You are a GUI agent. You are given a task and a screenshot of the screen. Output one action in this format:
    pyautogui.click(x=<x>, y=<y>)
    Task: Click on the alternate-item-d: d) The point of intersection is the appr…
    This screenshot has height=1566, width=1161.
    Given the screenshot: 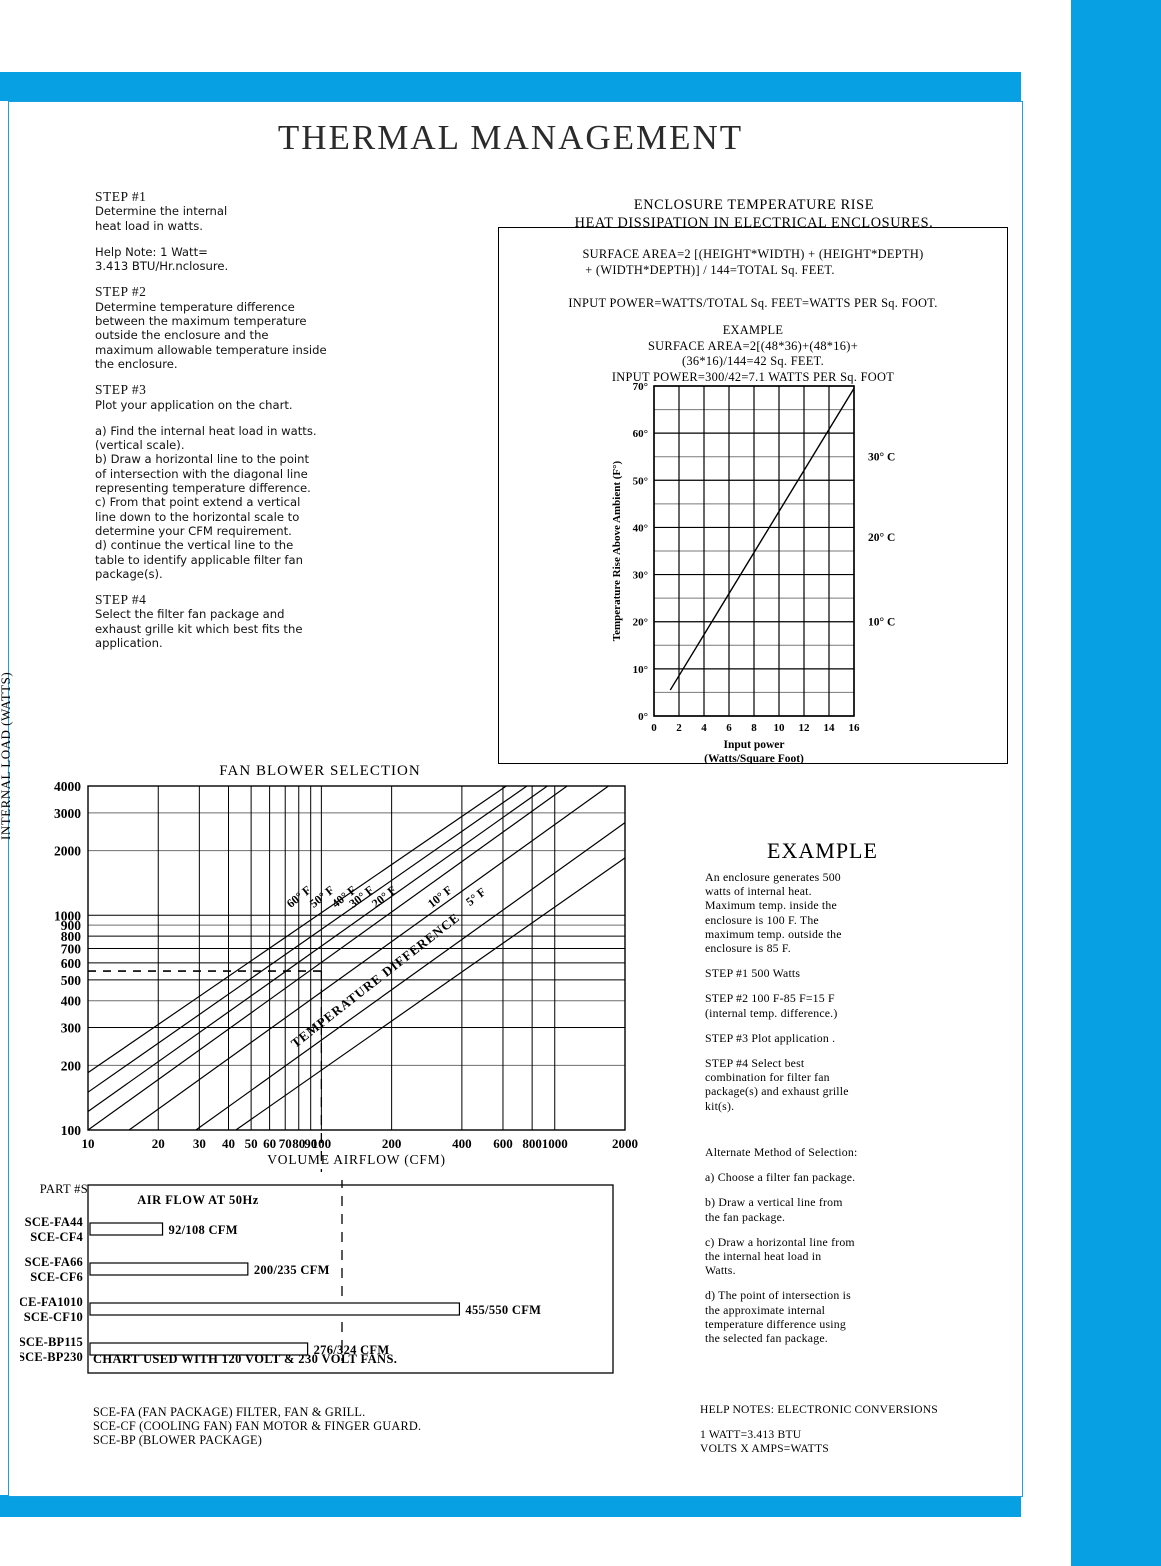 What is the action you would take?
    pyautogui.click(x=778, y=1317)
    